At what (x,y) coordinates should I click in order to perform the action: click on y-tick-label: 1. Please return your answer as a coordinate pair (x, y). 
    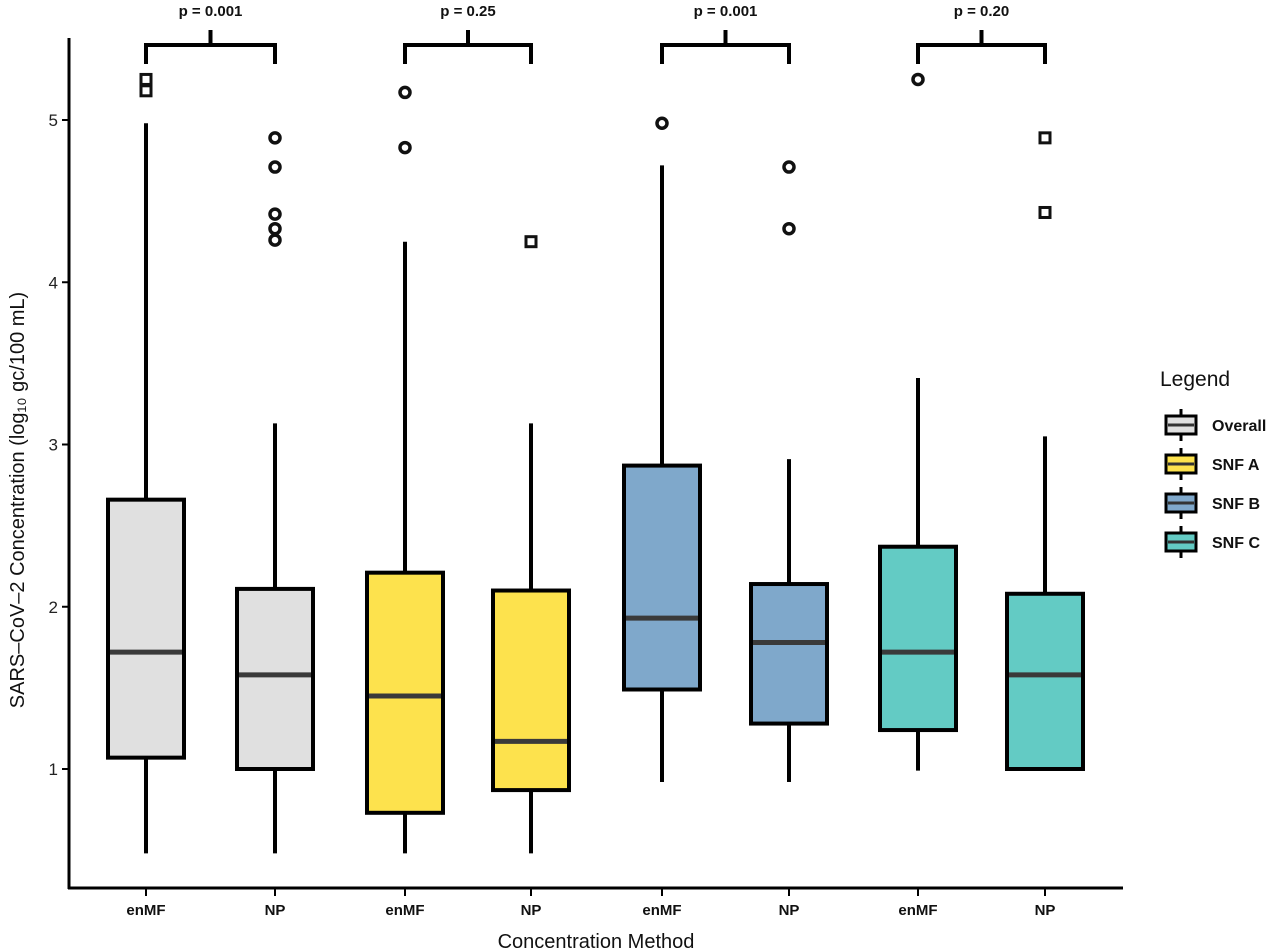
    Looking at the image, I should click on (53, 769).